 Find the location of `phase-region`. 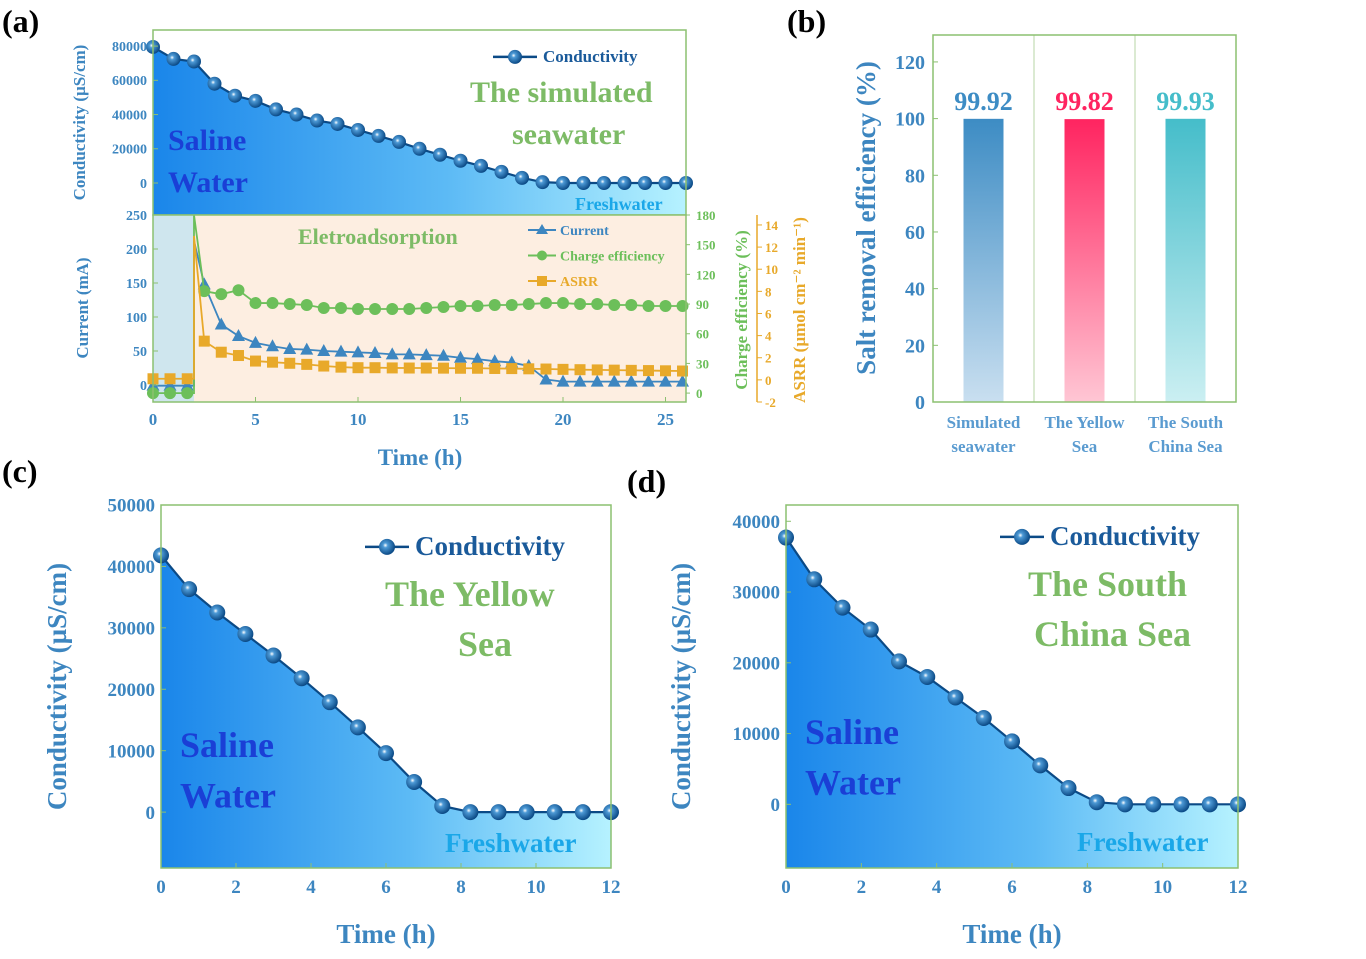

phase-region is located at coordinates (173, 308).